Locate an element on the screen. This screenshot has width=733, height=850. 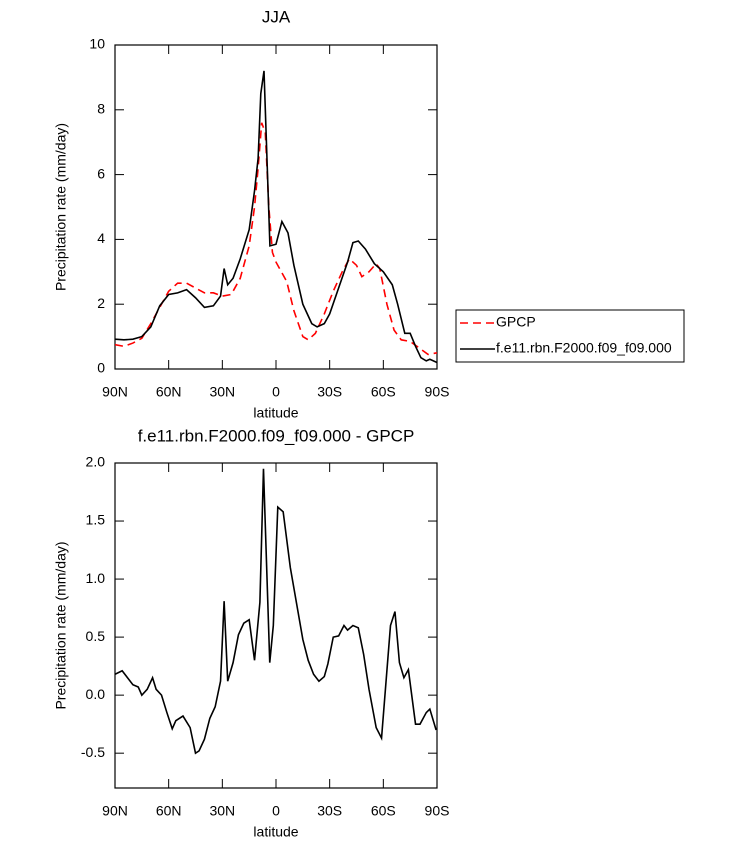
y-tick-label: 1.5 is located at coordinates (96, 520).